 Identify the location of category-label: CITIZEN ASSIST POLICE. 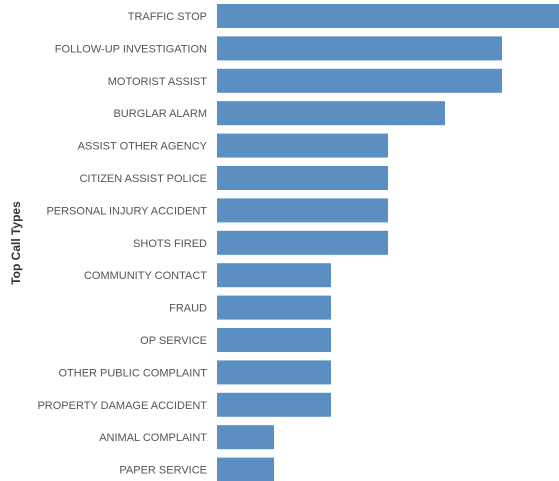
(143, 179).